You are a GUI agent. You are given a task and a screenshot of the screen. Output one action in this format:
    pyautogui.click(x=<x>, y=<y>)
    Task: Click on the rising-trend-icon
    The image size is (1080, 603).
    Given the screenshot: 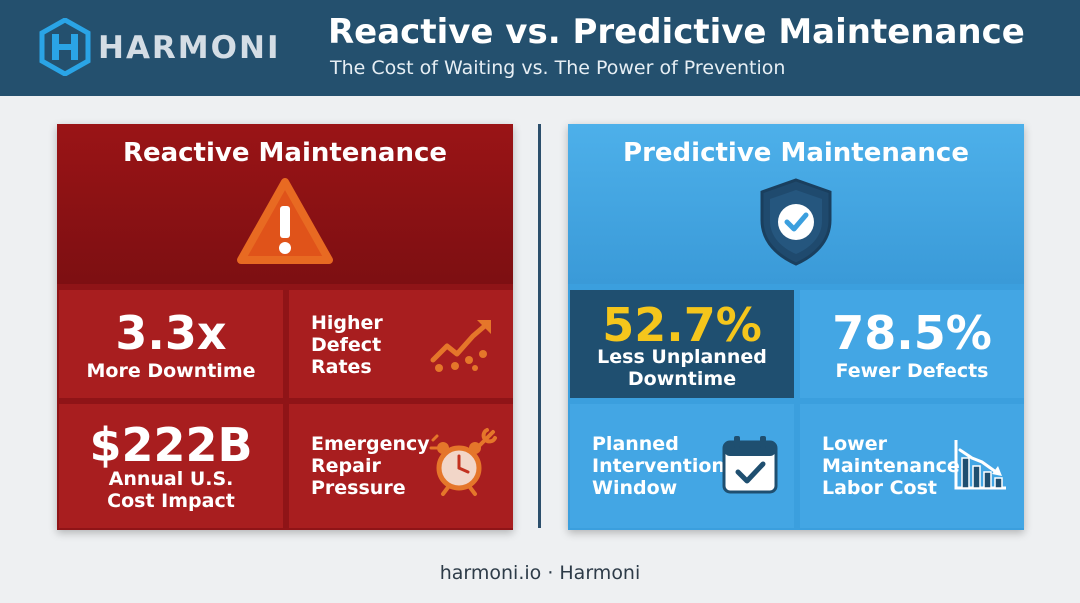 What is the action you would take?
    pyautogui.click(x=460, y=346)
    